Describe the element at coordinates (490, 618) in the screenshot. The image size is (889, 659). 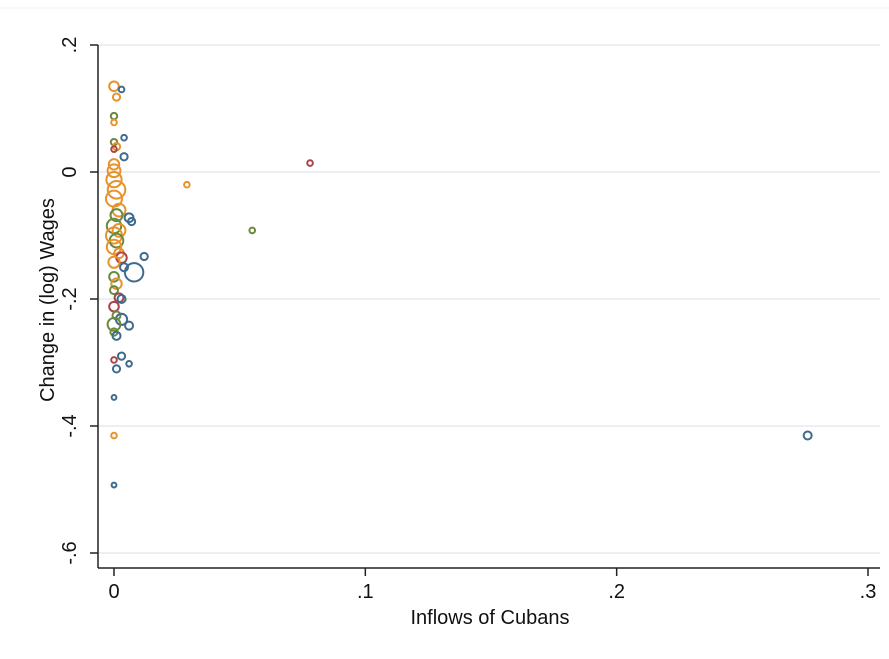
I see `x-axis-title: Inflows of Cubans` at that location.